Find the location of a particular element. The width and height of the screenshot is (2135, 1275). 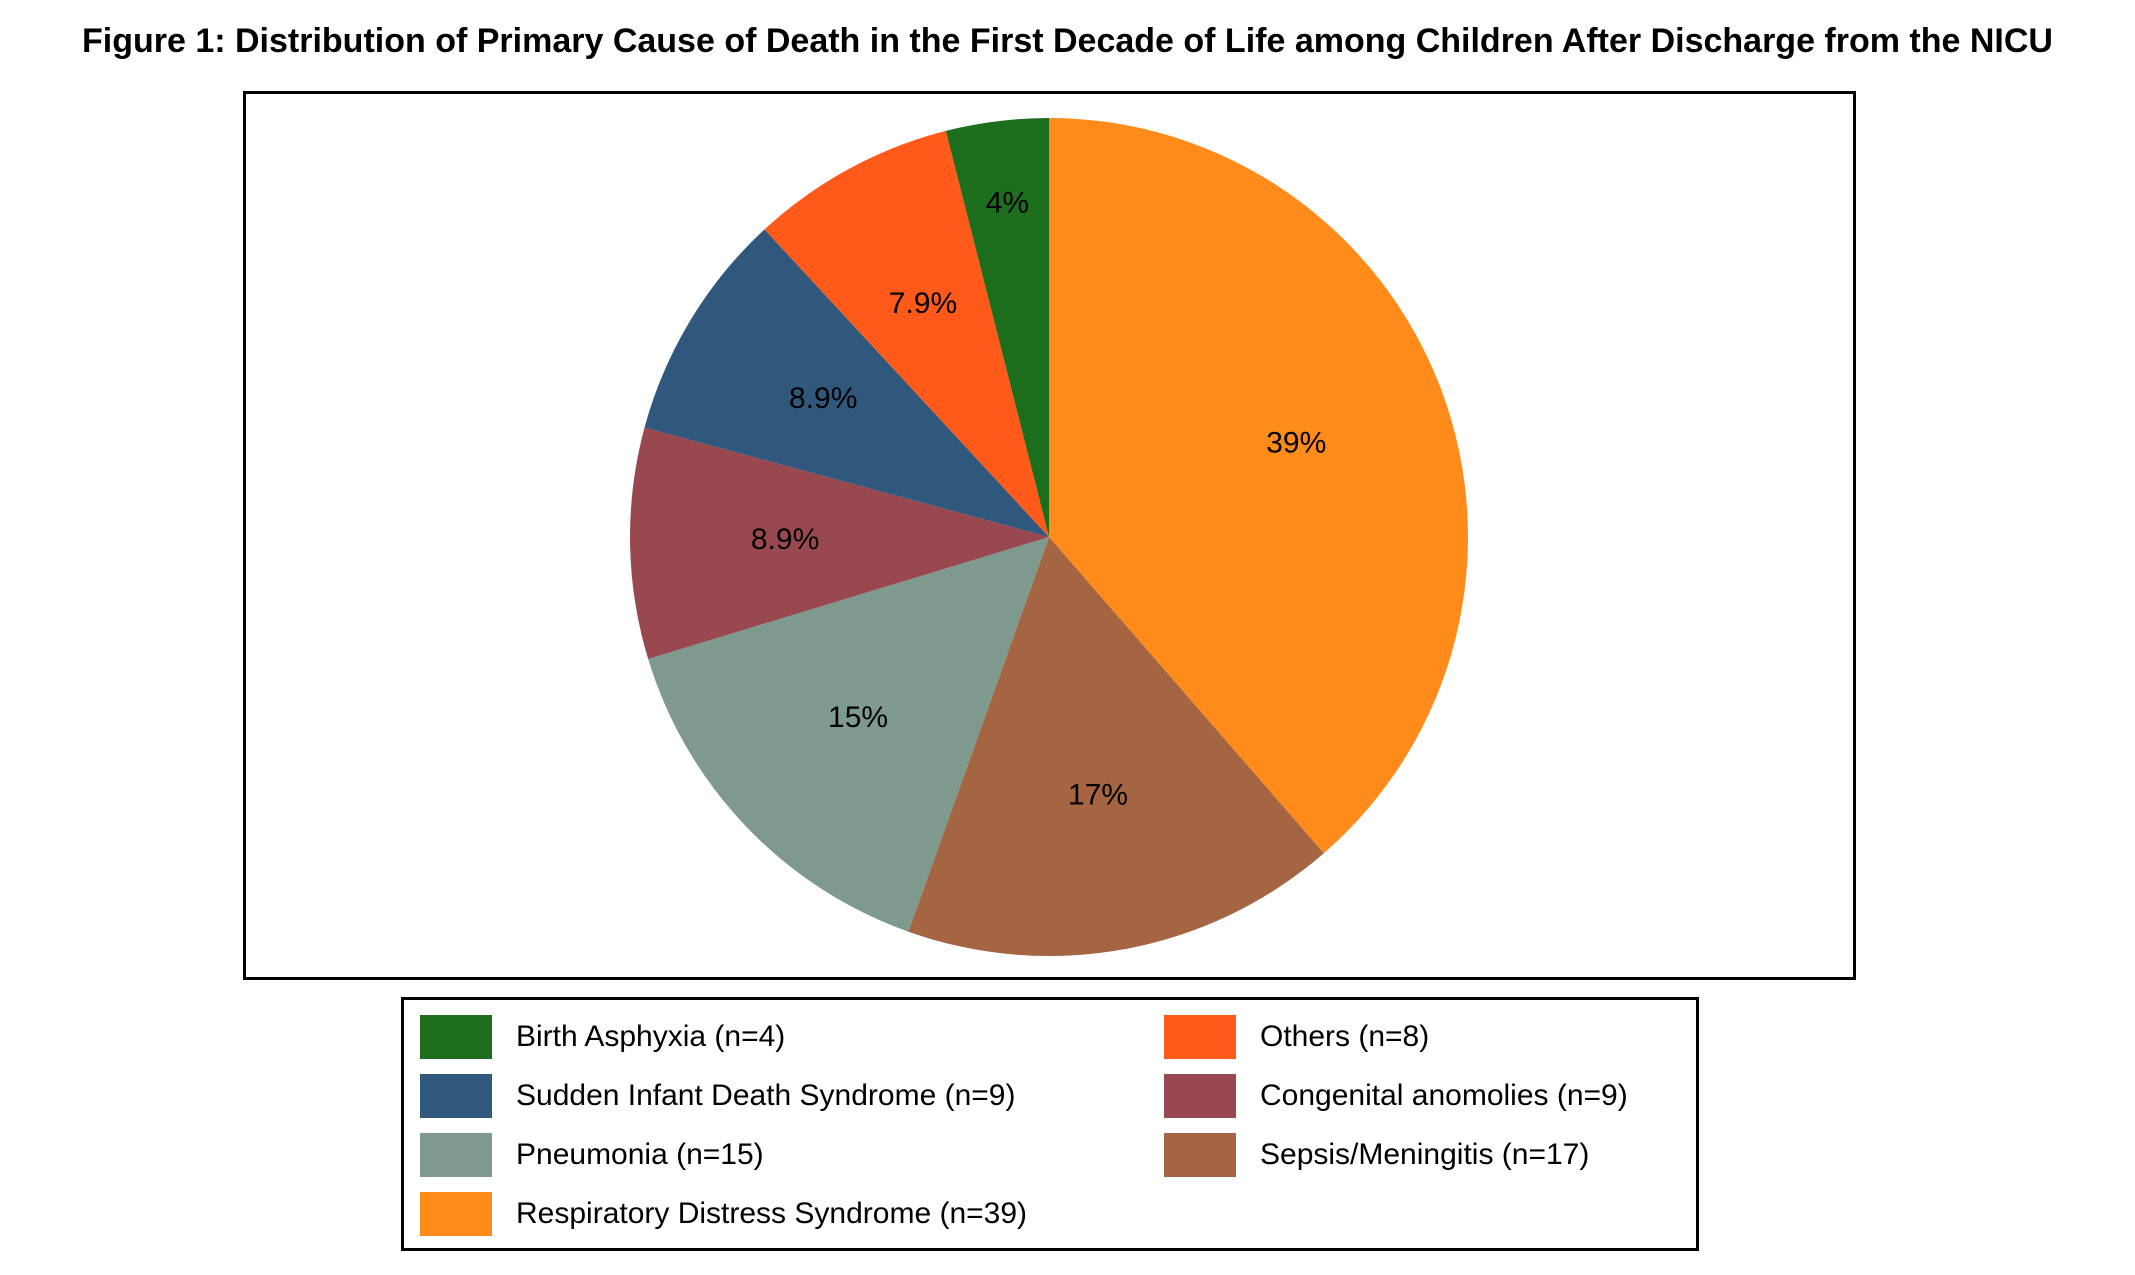

legend-label: Pneumonia (n=15) is located at coordinates (640, 1154).